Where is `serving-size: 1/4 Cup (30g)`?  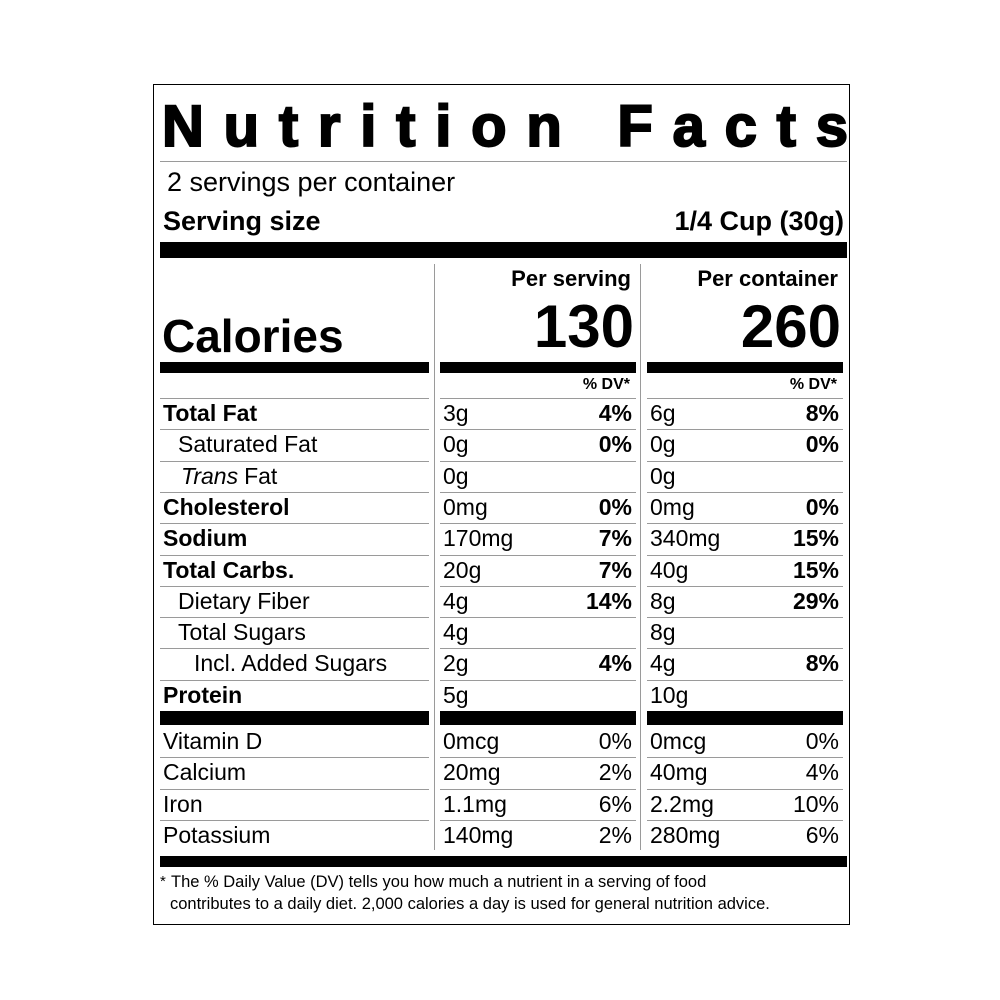 serving-size: 1/4 Cup (30g) is located at coordinates (759, 221).